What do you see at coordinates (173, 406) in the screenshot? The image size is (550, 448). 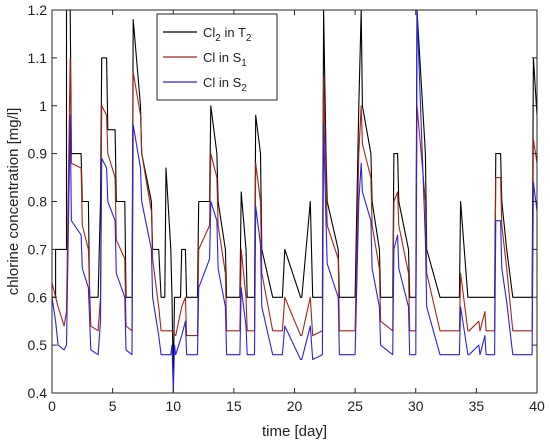 I see `x-tick-label: 10` at bounding box center [173, 406].